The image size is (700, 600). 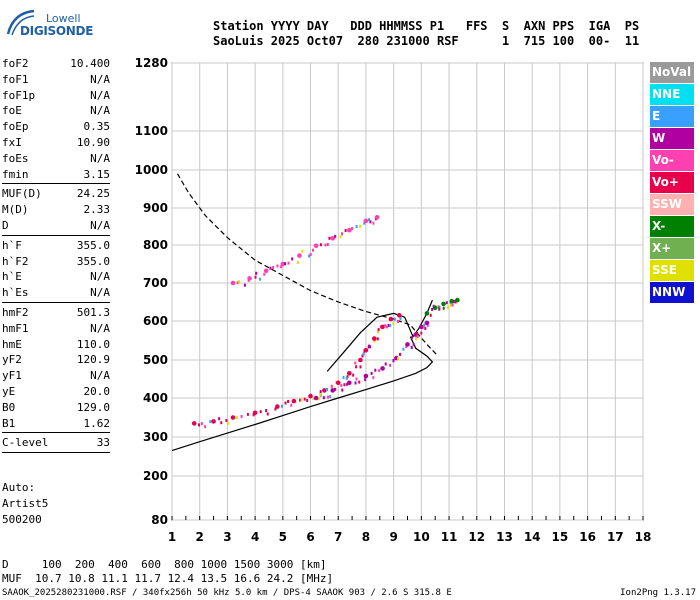 I want to click on param-row: yF1 N/A, so click(x=56, y=376).